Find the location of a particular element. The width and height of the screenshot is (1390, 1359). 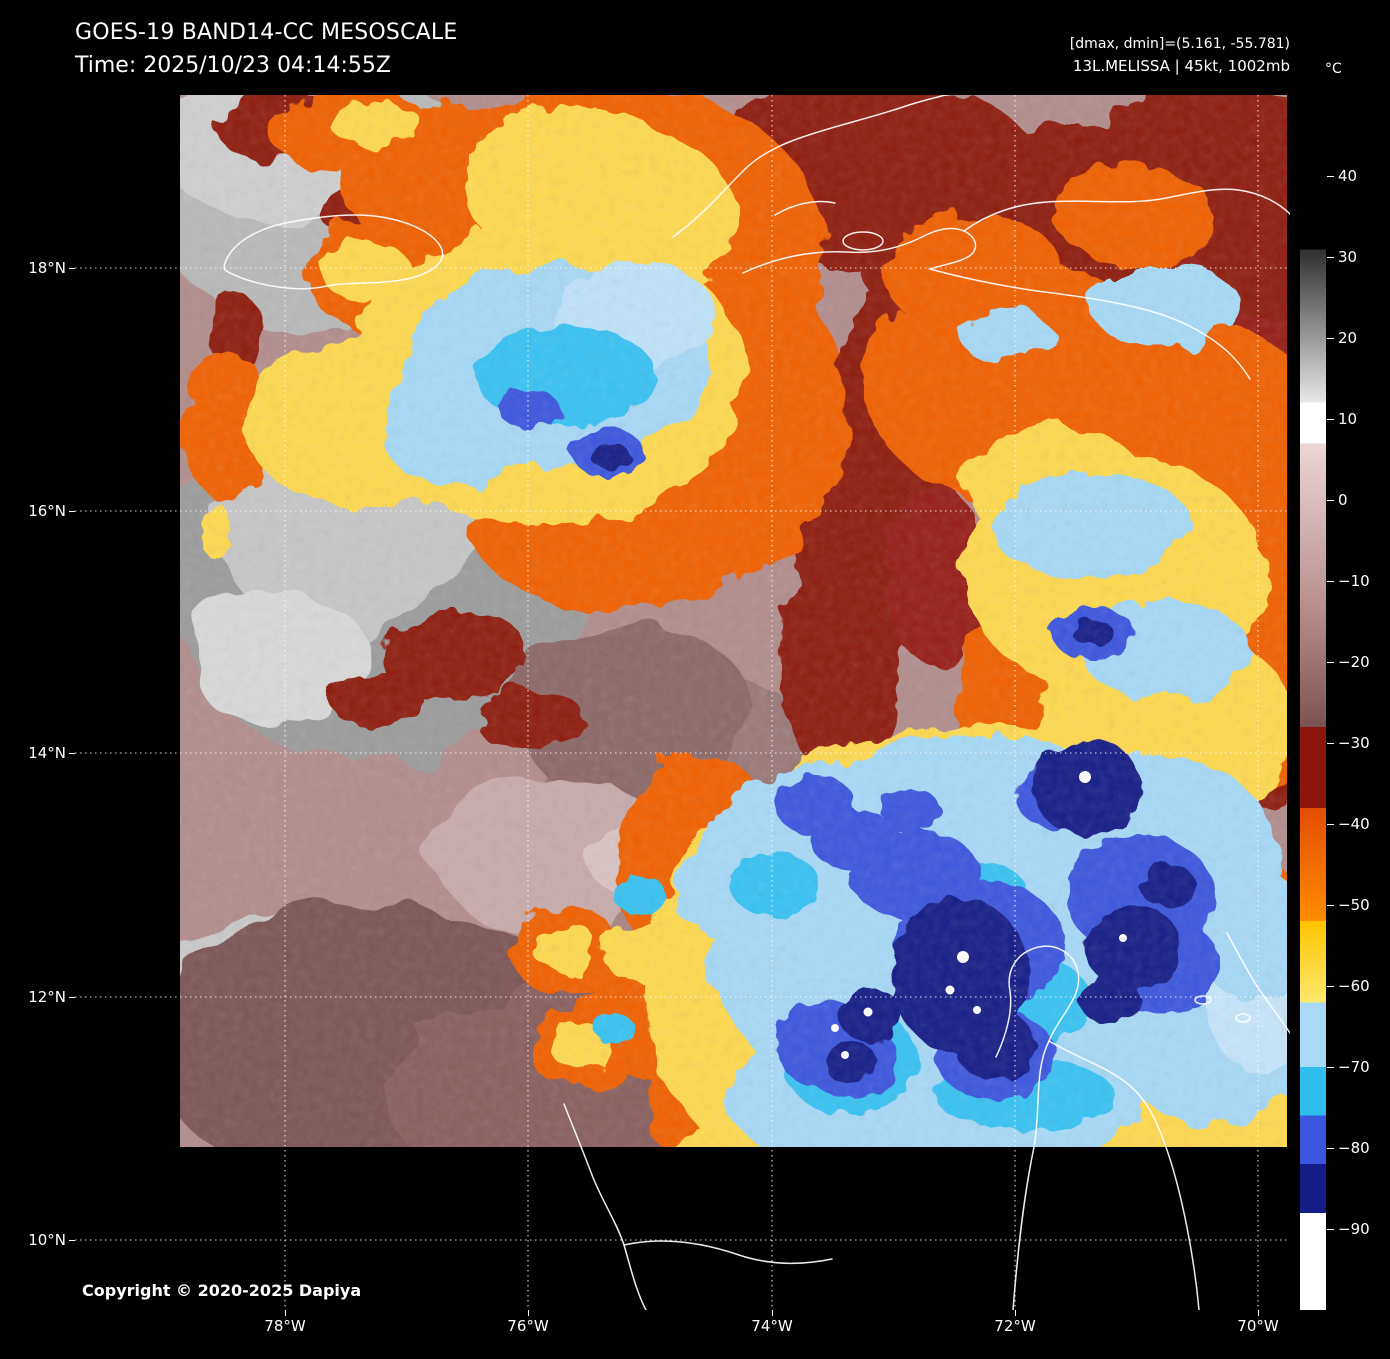

colorbar-tick-label: −50 is located at coordinates (1354, 905).